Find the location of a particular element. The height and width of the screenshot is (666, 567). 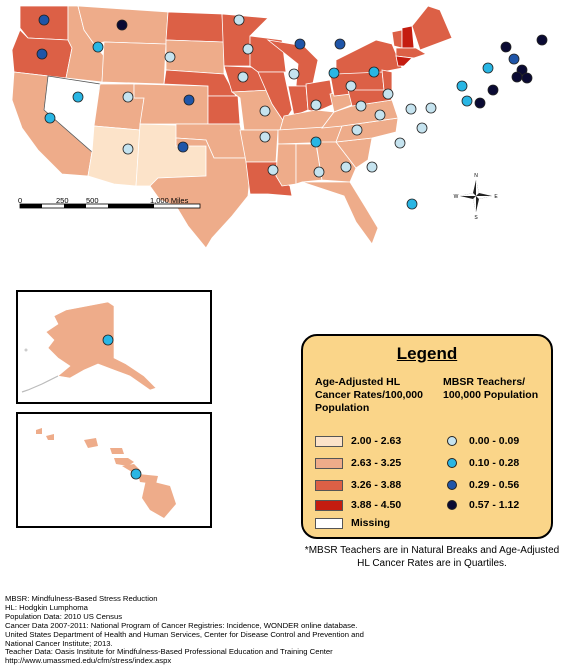

mbsr-dot-idaho is located at coordinates (98, 47).